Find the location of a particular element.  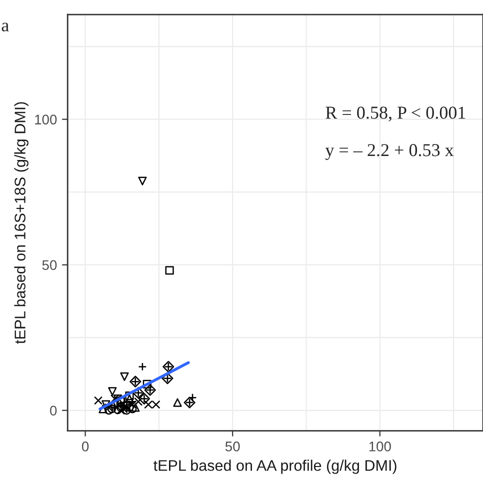

y-tick-label: 100 is located at coordinates (46, 119).